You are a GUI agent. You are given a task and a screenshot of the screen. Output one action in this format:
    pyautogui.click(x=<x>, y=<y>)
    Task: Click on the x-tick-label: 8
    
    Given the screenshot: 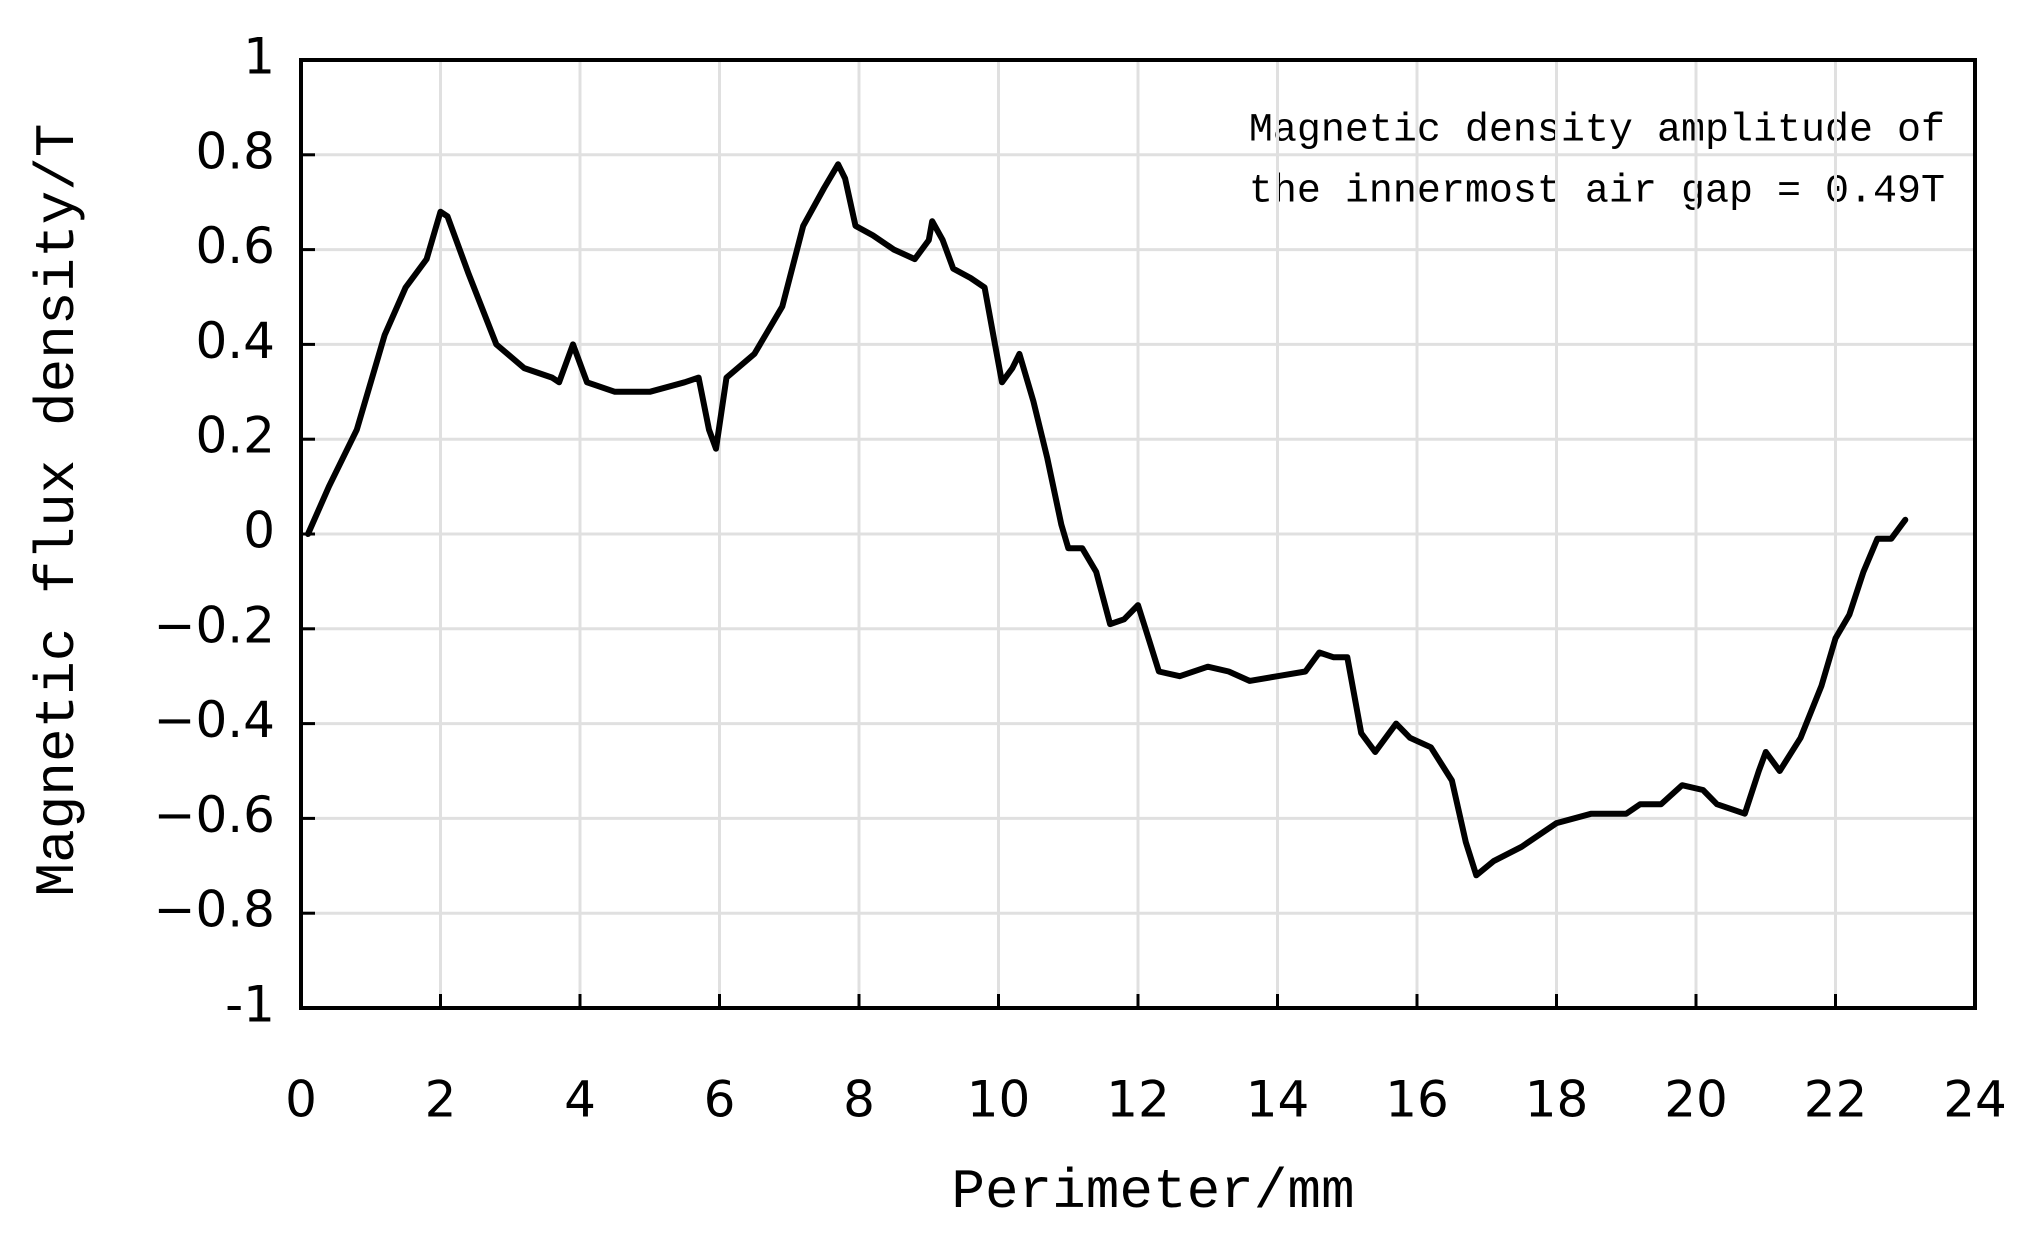 What is the action you would take?
    pyautogui.click(x=859, y=1100)
    